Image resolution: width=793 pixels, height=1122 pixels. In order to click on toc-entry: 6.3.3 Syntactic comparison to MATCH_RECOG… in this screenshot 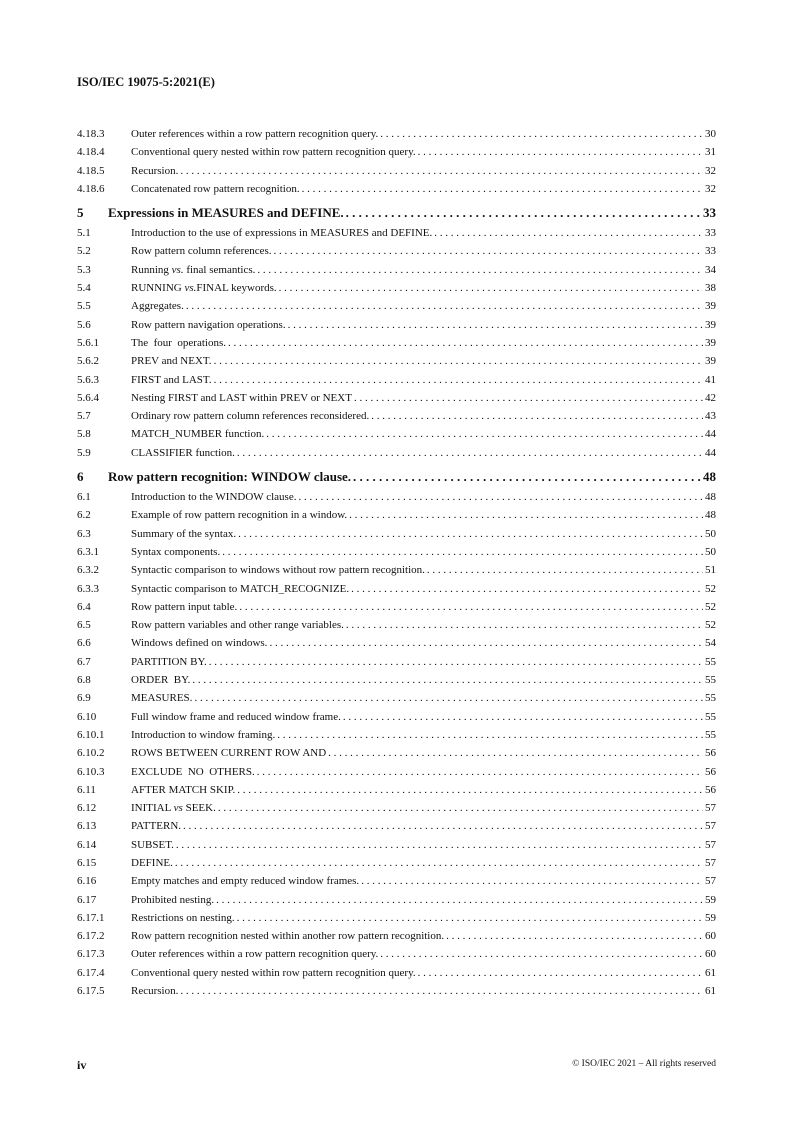, I will do `click(396, 589)`.